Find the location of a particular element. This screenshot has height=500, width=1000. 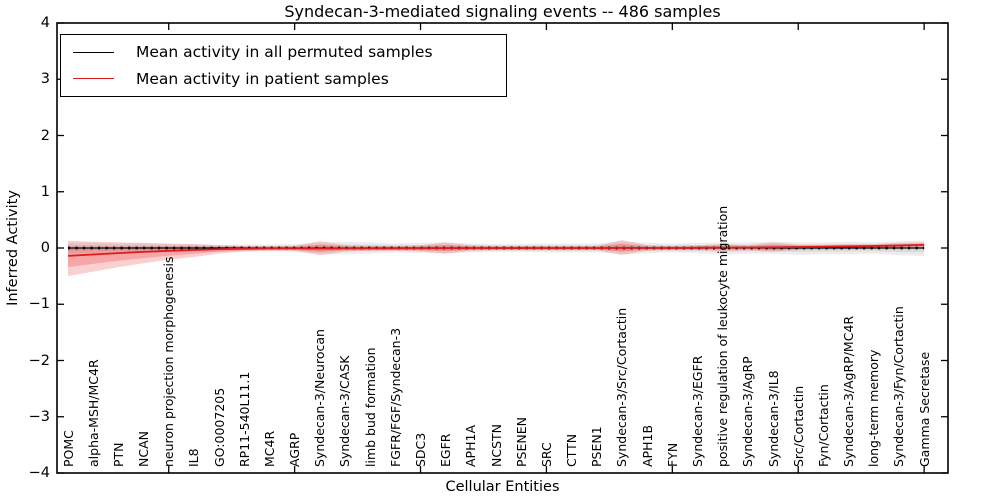

legend-item-patient: Mean activity in patient samples is located at coordinates (283, 79).